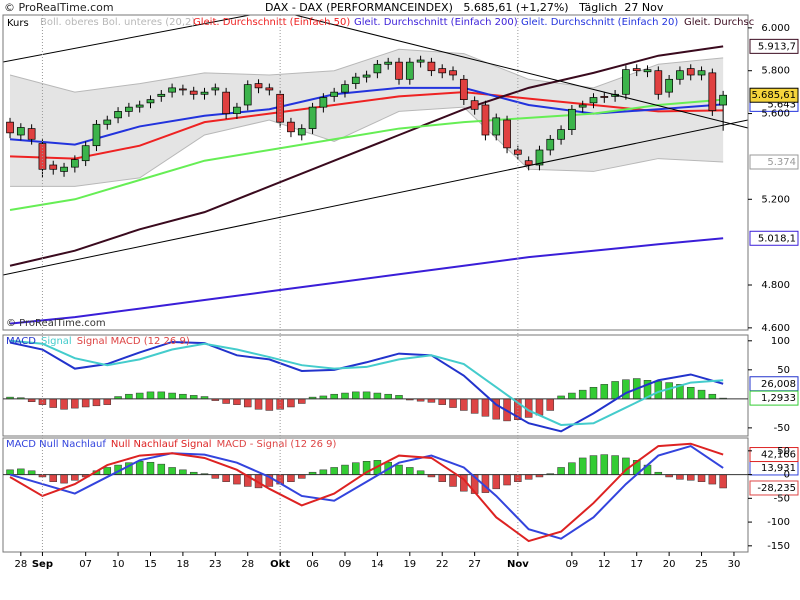 The height and width of the screenshot is (600, 800). Describe the element at coordinates (118, 564) in the screenshot. I see `x-tick-label: 10` at that location.